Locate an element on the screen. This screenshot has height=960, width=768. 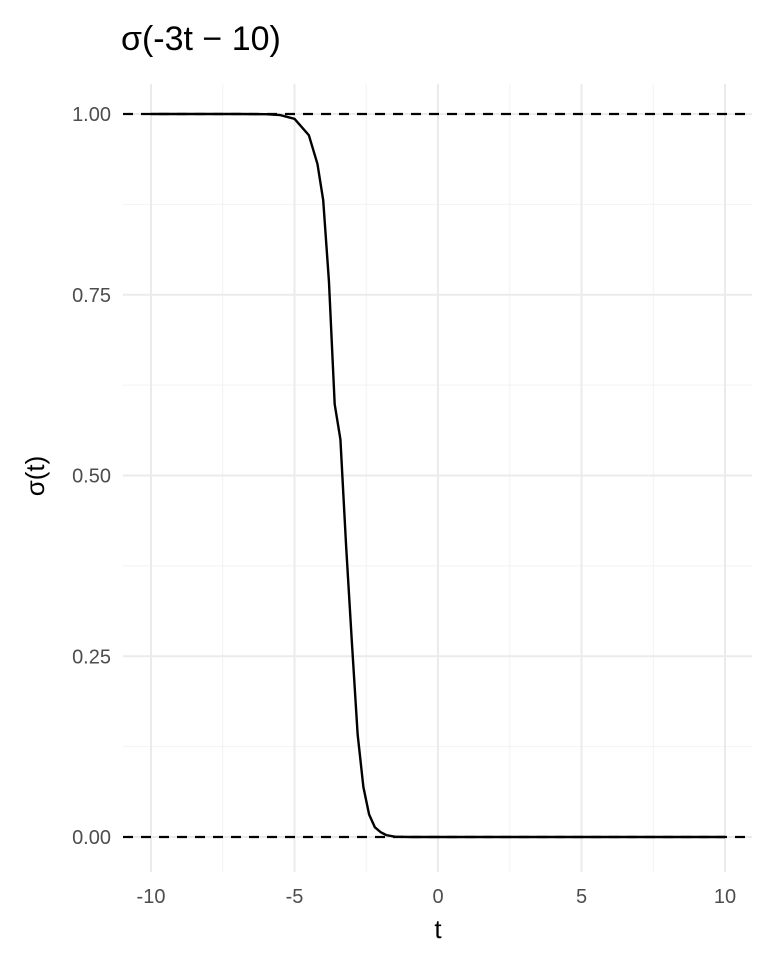
x-tick-label: 10 is located at coordinates (725, 897).